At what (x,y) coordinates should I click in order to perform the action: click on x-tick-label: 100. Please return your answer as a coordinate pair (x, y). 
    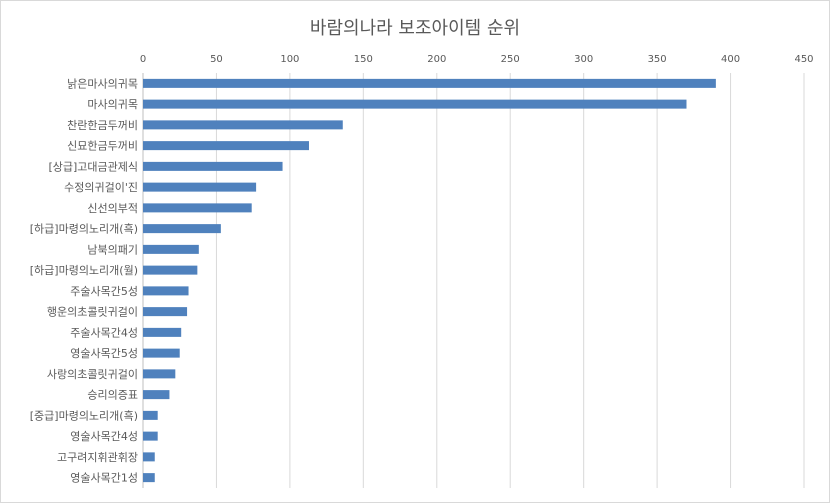
    Looking at the image, I should click on (289, 59).